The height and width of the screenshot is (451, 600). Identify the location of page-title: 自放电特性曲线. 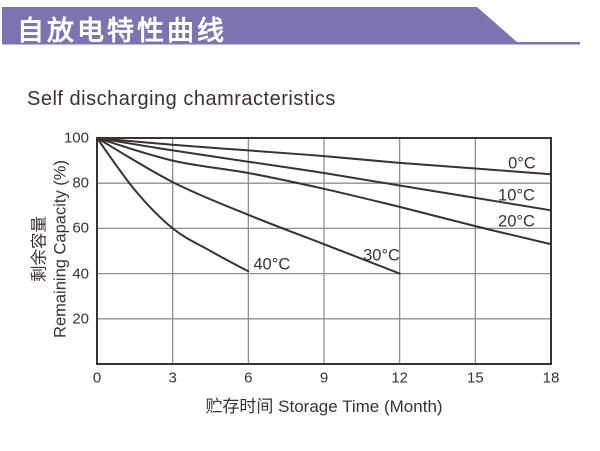
(122, 31).